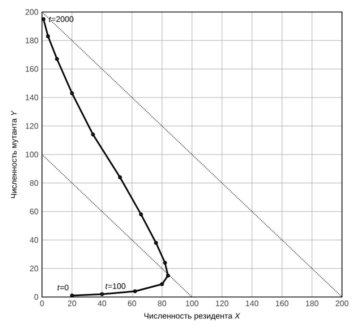  Describe the element at coordinates (32, 126) in the screenshot. I see `y-tick-label: 120` at that location.